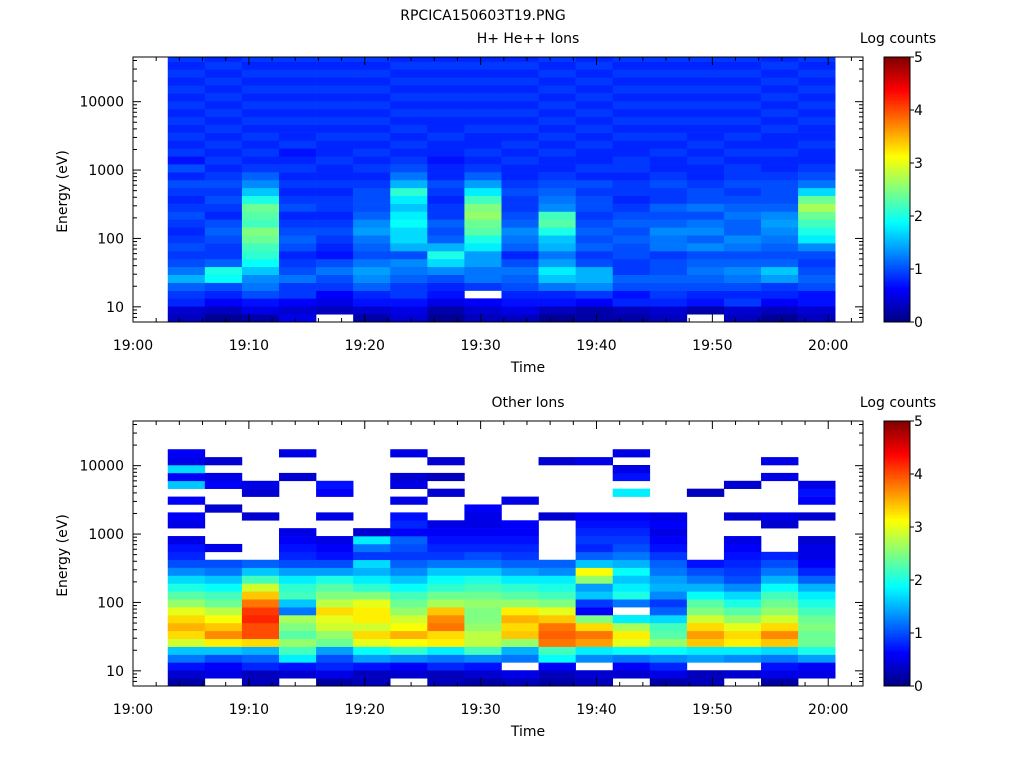 The width and height of the screenshot is (1024, 768). What do you see at coordinates (918, 475) in the screenshot?
I see `colorbar-tick-label: 4` at bounding box center [918, 475].